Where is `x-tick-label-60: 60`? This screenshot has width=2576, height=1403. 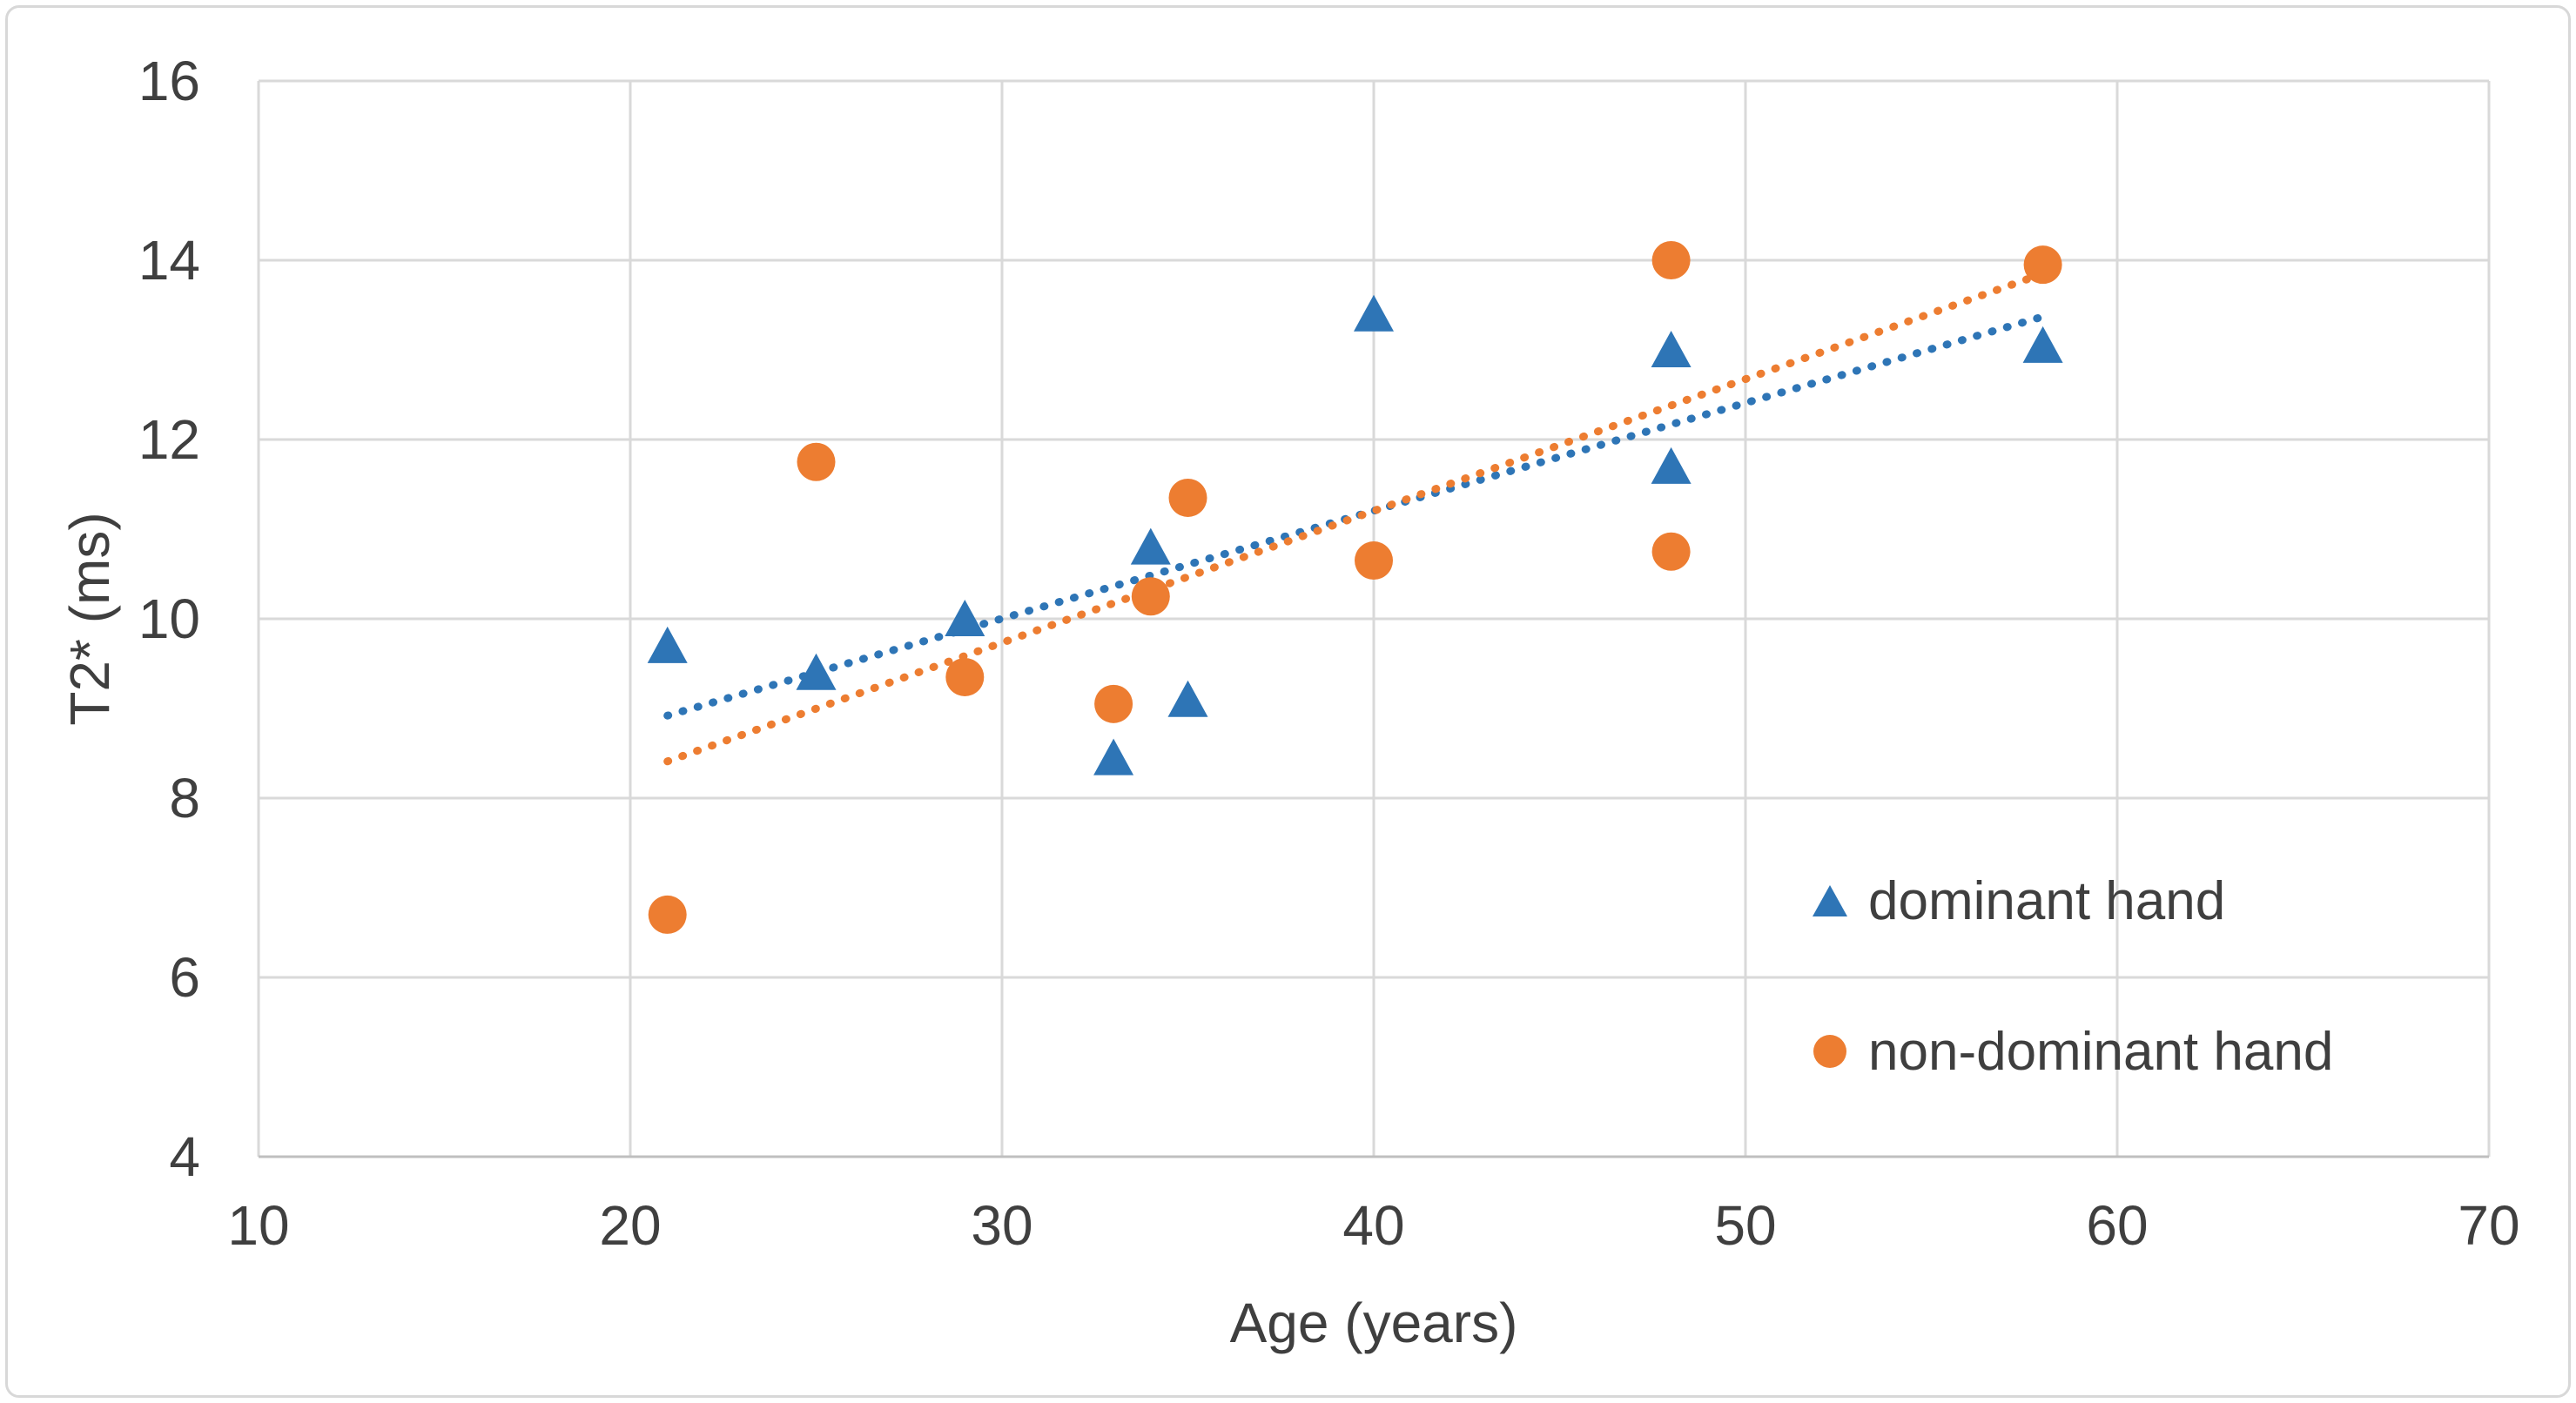
x-tick-label-60: 60 is located at coordinates (2117, 1225).